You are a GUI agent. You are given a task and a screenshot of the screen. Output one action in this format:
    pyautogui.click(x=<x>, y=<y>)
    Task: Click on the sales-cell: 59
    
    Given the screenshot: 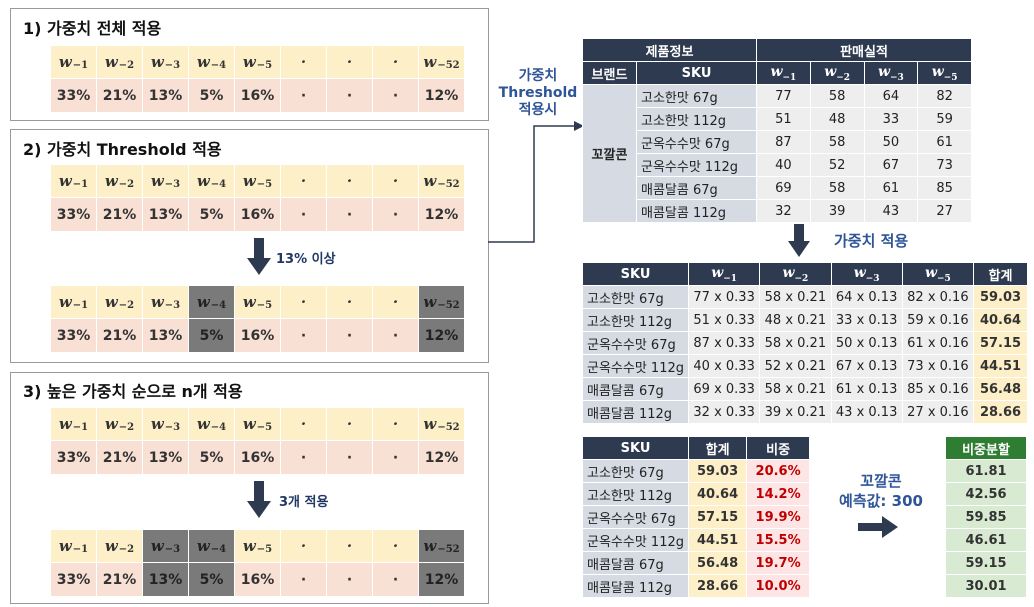 What is the action you would take?
    pyautogui.click(x=944, y=119)
    